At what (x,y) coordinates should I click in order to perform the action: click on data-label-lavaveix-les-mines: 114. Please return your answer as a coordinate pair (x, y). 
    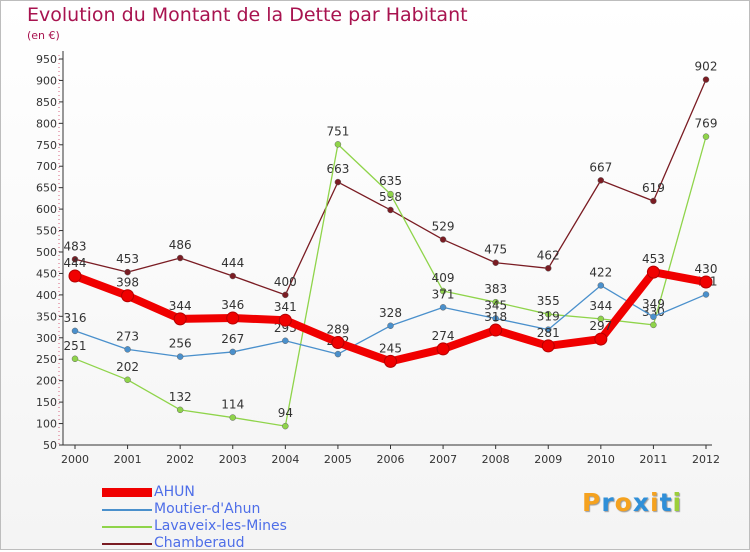
    Looking at the image, I should click on (232, 405).